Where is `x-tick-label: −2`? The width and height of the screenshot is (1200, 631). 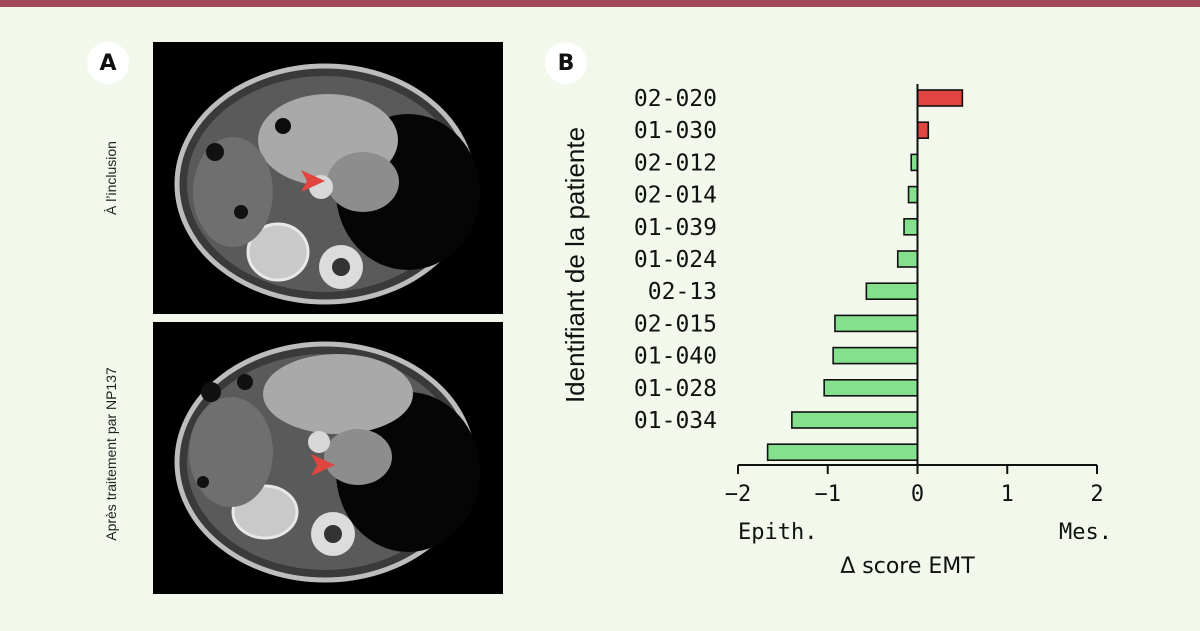 x-tick-label: −2 is located at coordinates (738, 494).